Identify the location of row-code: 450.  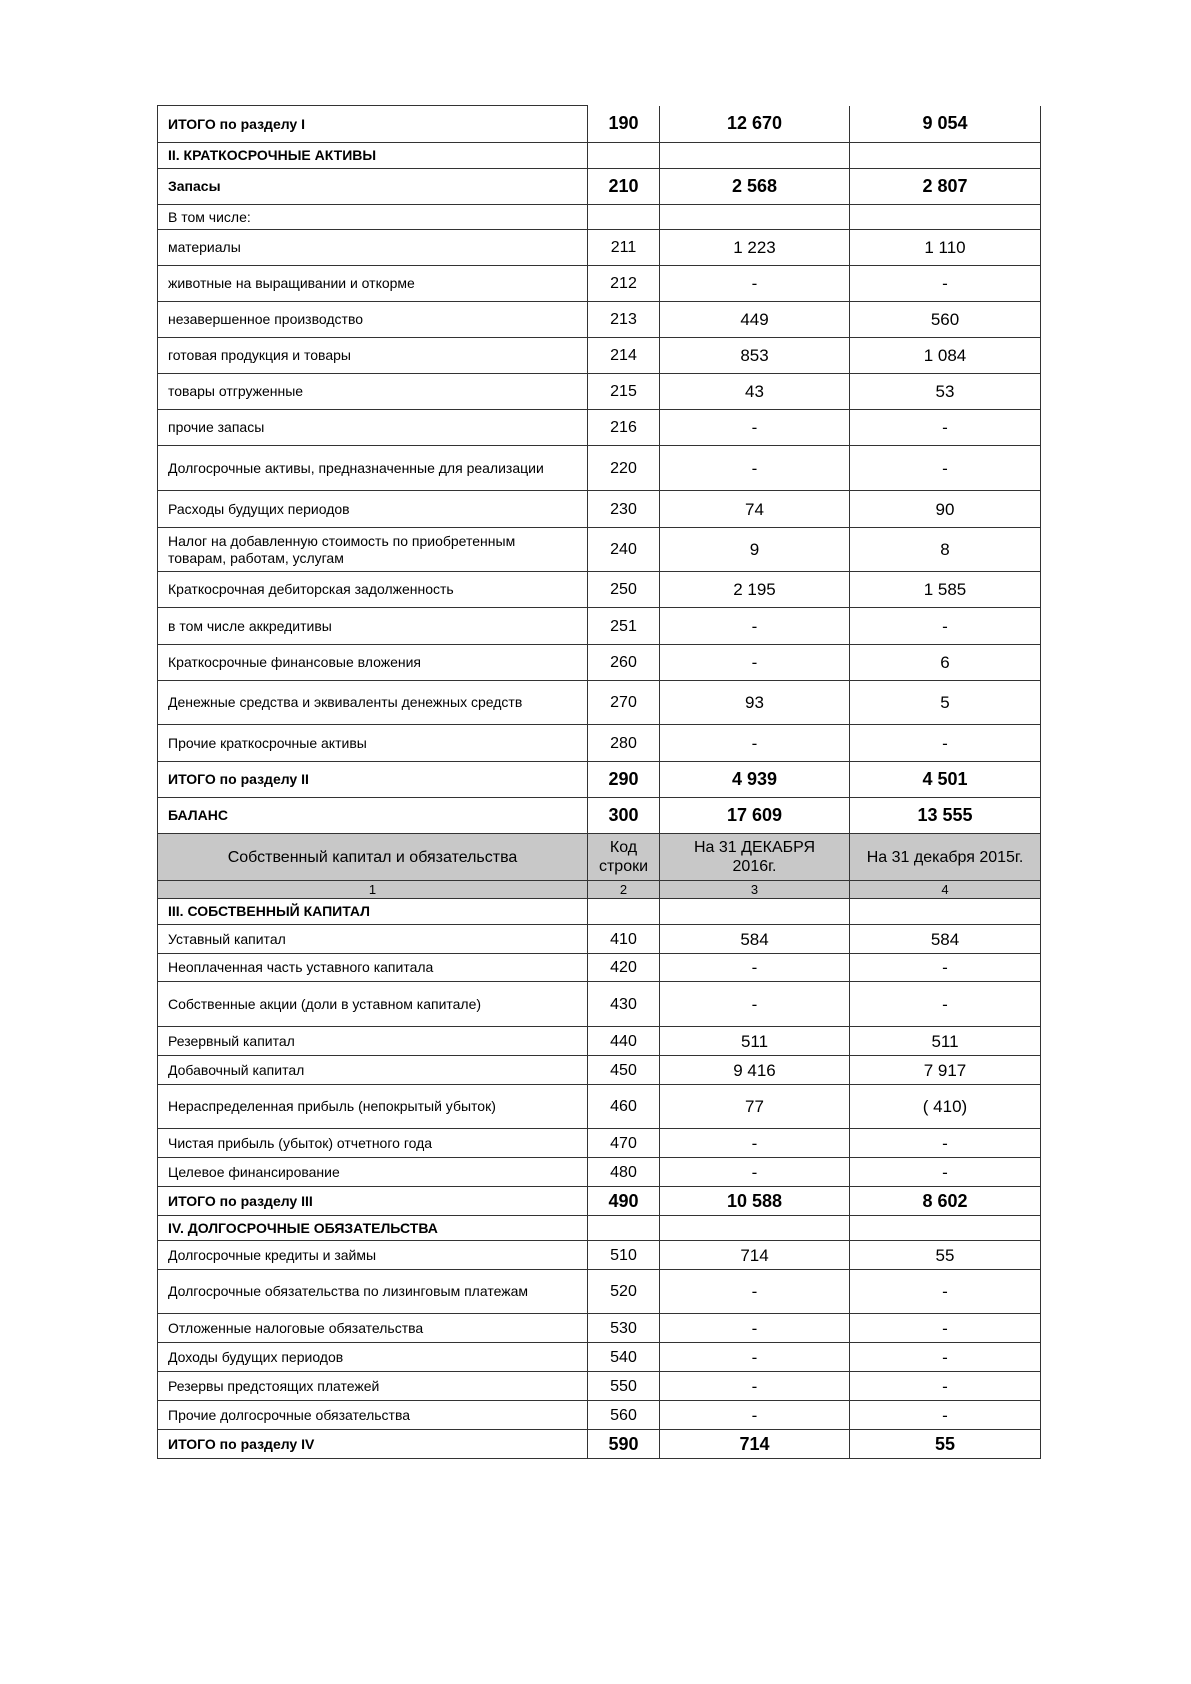
(623, 1070).